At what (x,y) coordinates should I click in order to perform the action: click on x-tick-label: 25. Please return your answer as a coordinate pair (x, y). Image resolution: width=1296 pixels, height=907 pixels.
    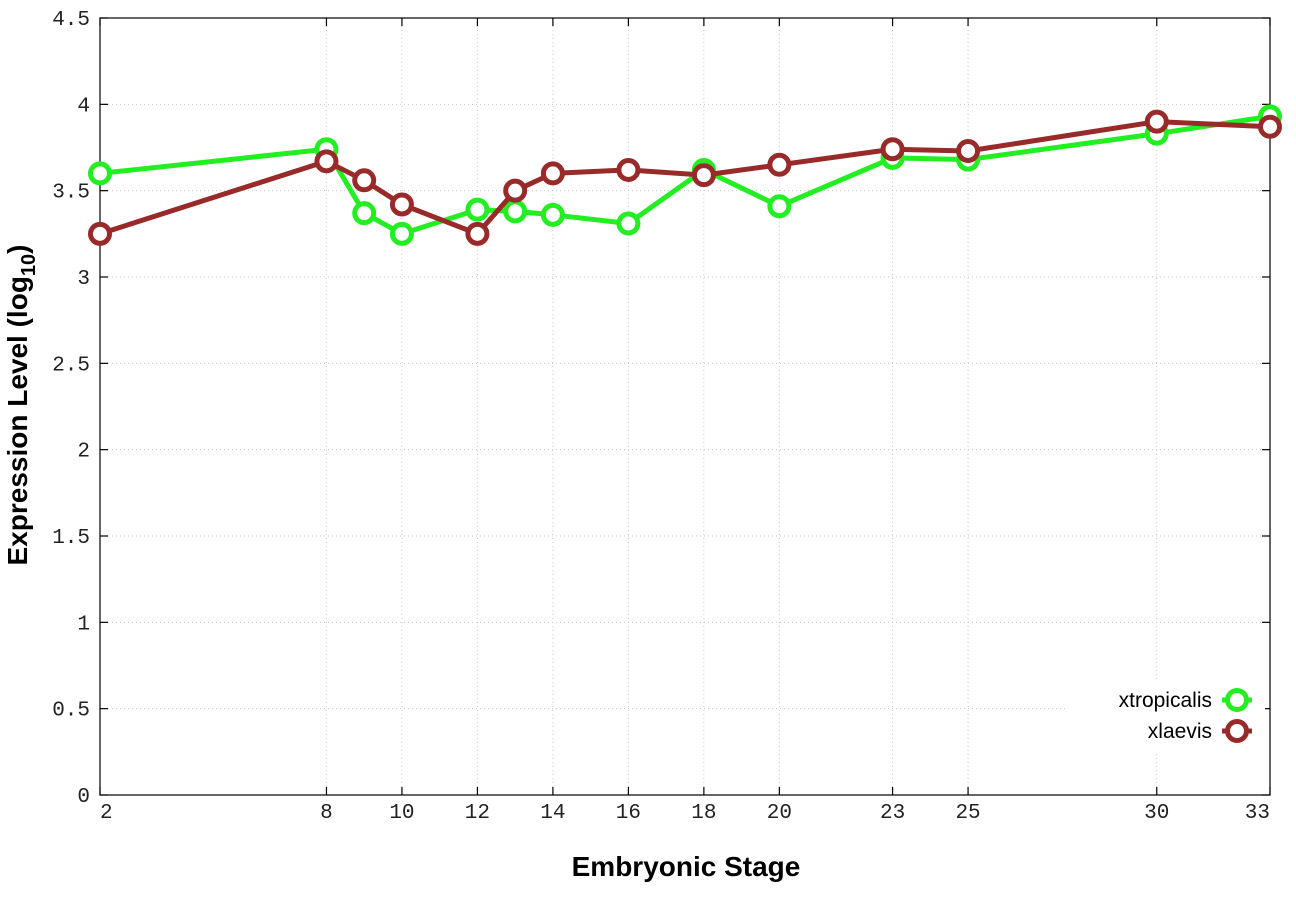
    Looking at the image, I should click on (967, 813).